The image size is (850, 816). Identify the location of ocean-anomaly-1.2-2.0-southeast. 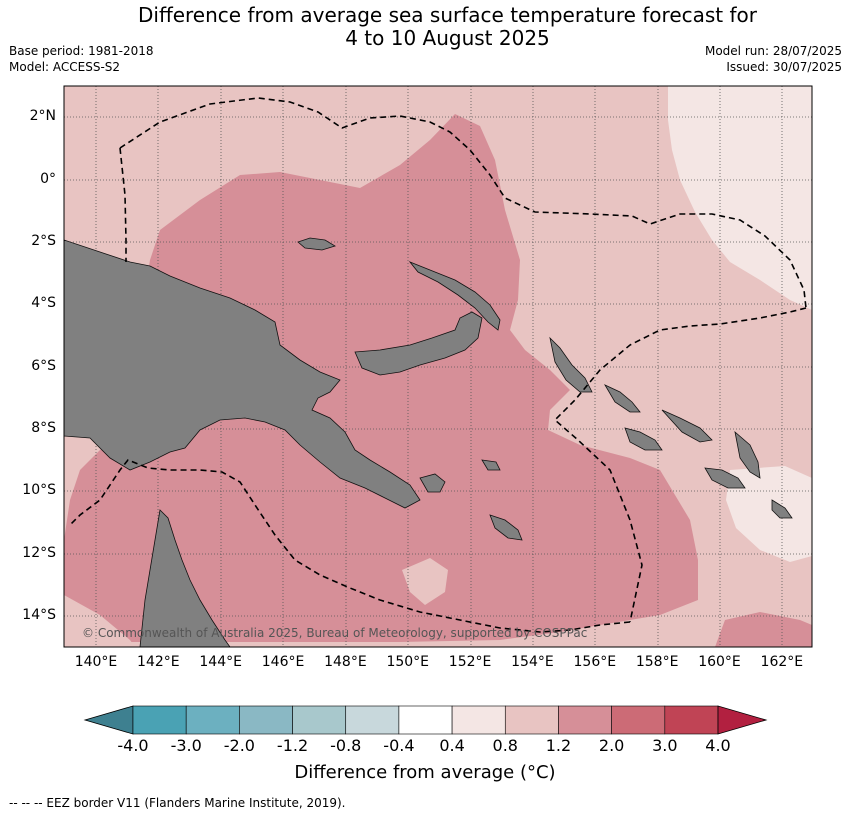
(763, 629).